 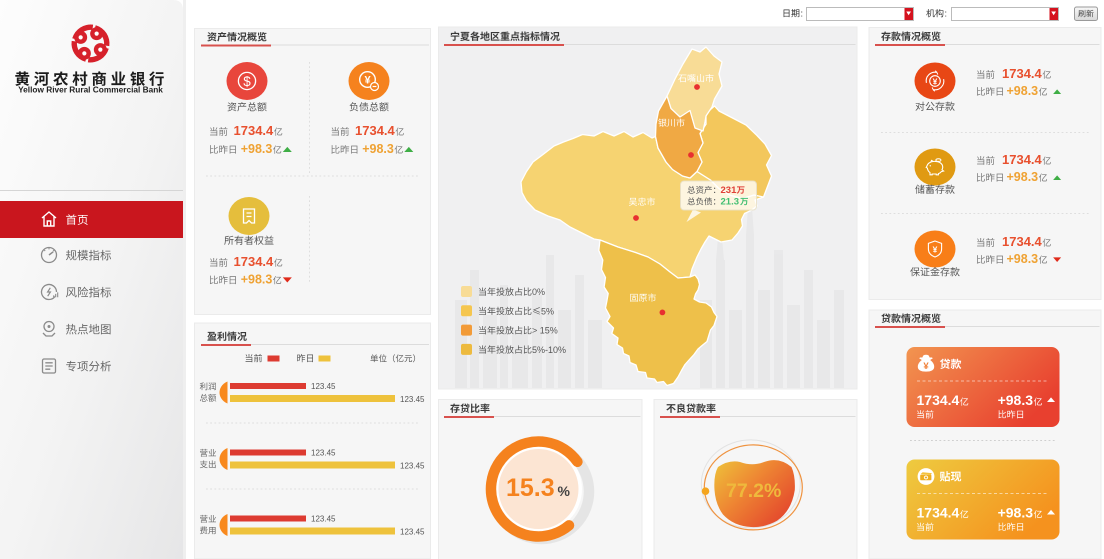 What do you see at coordinates (538, 292) in the screenshot?
I see `svg-text: 0%` at bounding box center [538, 292].